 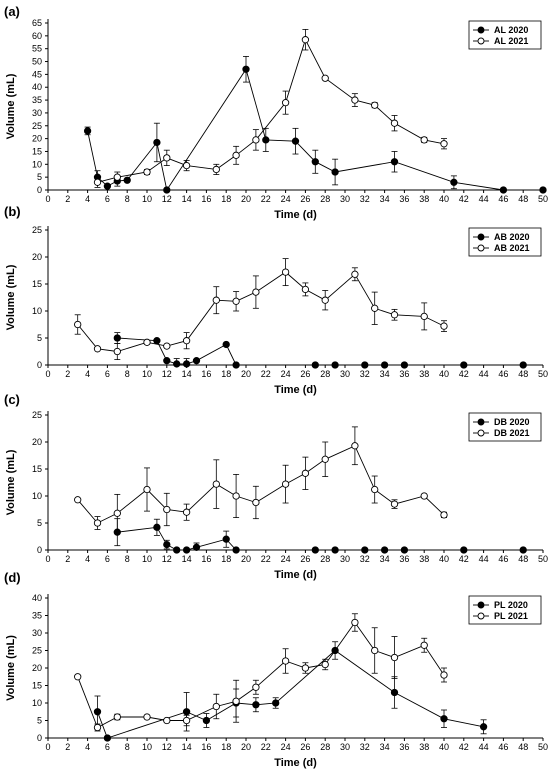 I want to click on y-tick-label: 30, so click(x=37, y=633).